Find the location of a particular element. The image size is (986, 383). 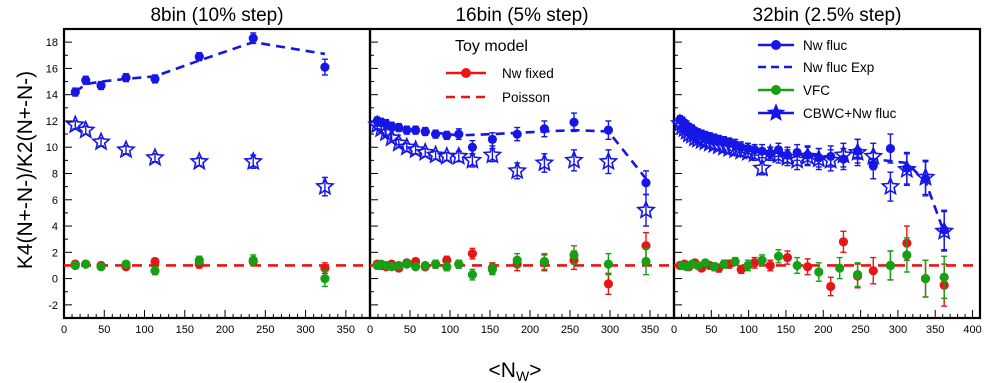

panel-title: 8bin (10% step) is located at coordinates (216, 15).